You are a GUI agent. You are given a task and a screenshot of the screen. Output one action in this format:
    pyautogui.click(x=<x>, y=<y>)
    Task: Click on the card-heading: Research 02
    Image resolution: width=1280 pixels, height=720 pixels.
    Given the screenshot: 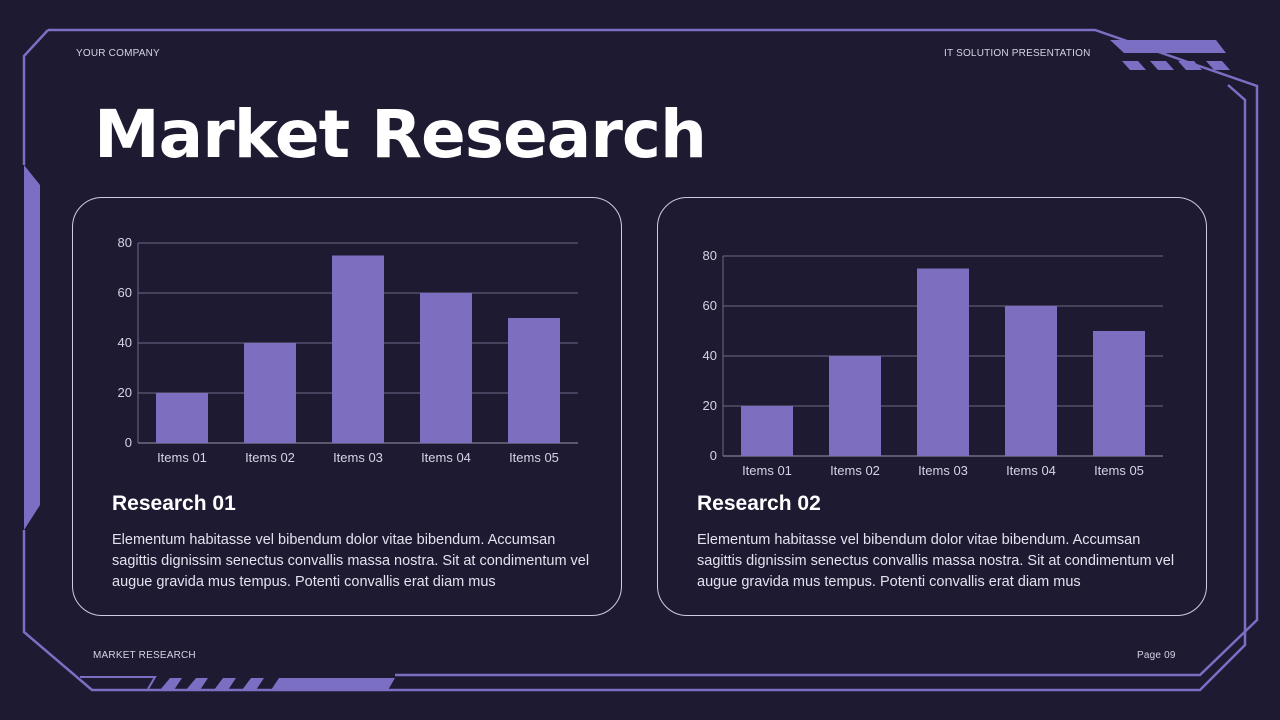 What is the action you would take?
    pyautogui.click(x=759, y=503)
    